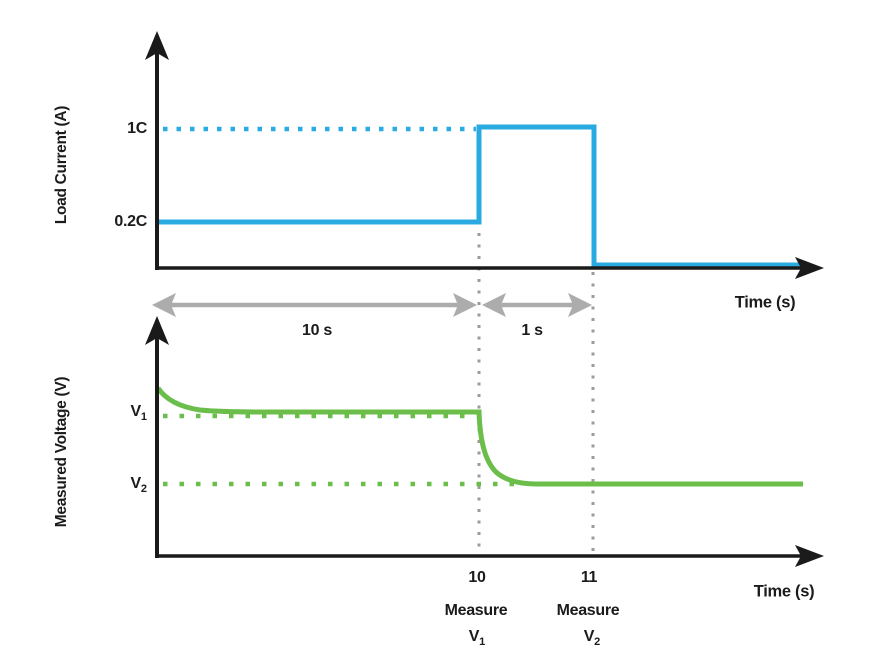 The image size is (871, 658). I want to click on tick-label-0-2c: 0.2C, so click(130, 221).